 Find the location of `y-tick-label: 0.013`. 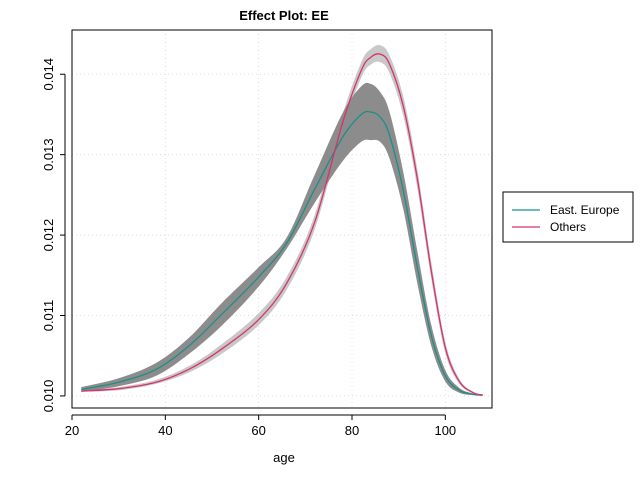

y-tick-label: 0.013 is located at coordinates (48, 154).